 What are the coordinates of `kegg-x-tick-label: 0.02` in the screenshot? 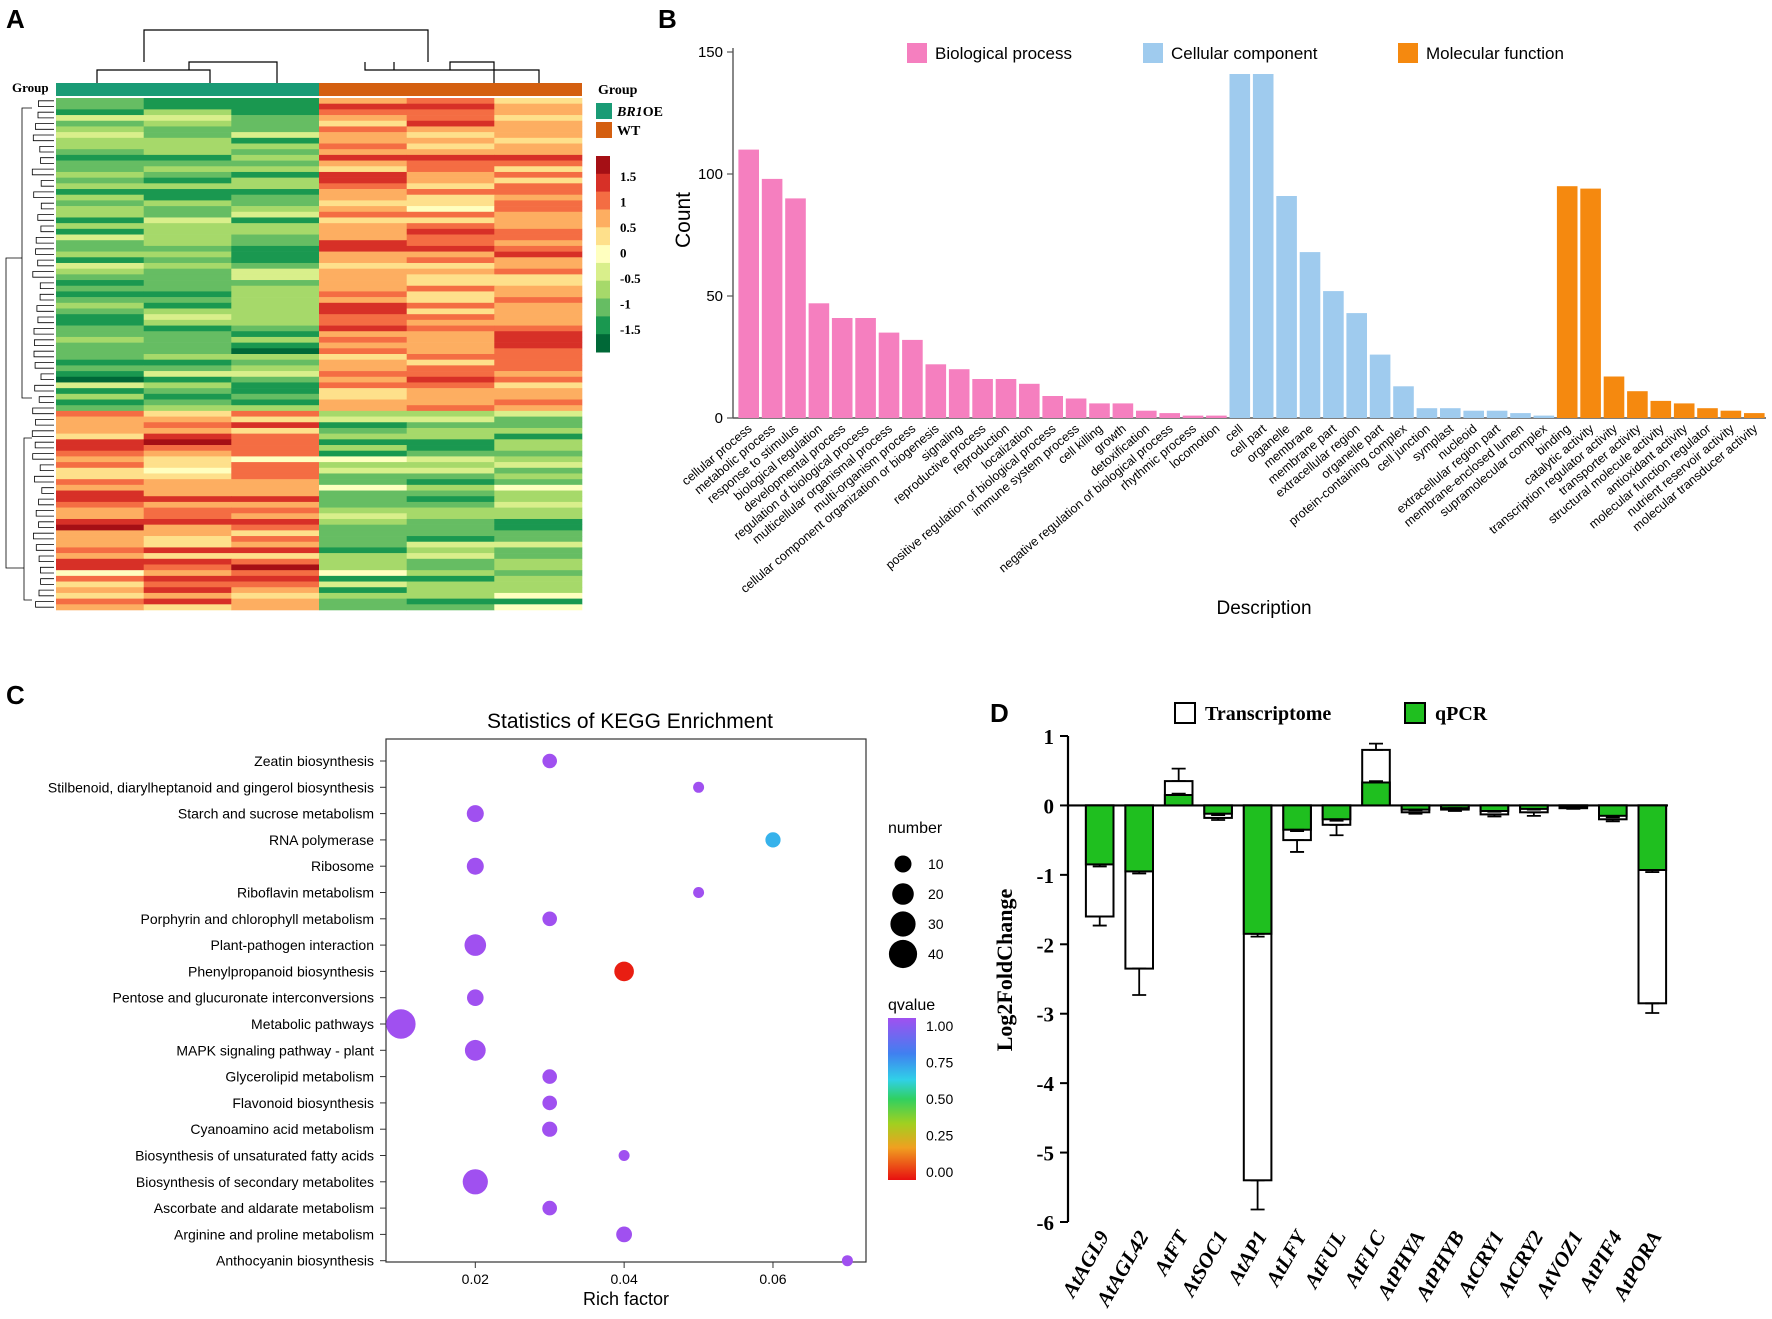 It's located at (475, 1279).